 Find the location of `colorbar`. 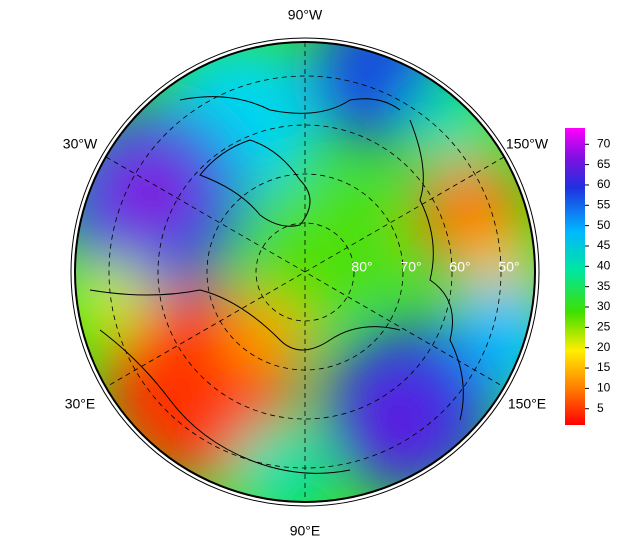

colorbar is located at coordinates (575, 276).